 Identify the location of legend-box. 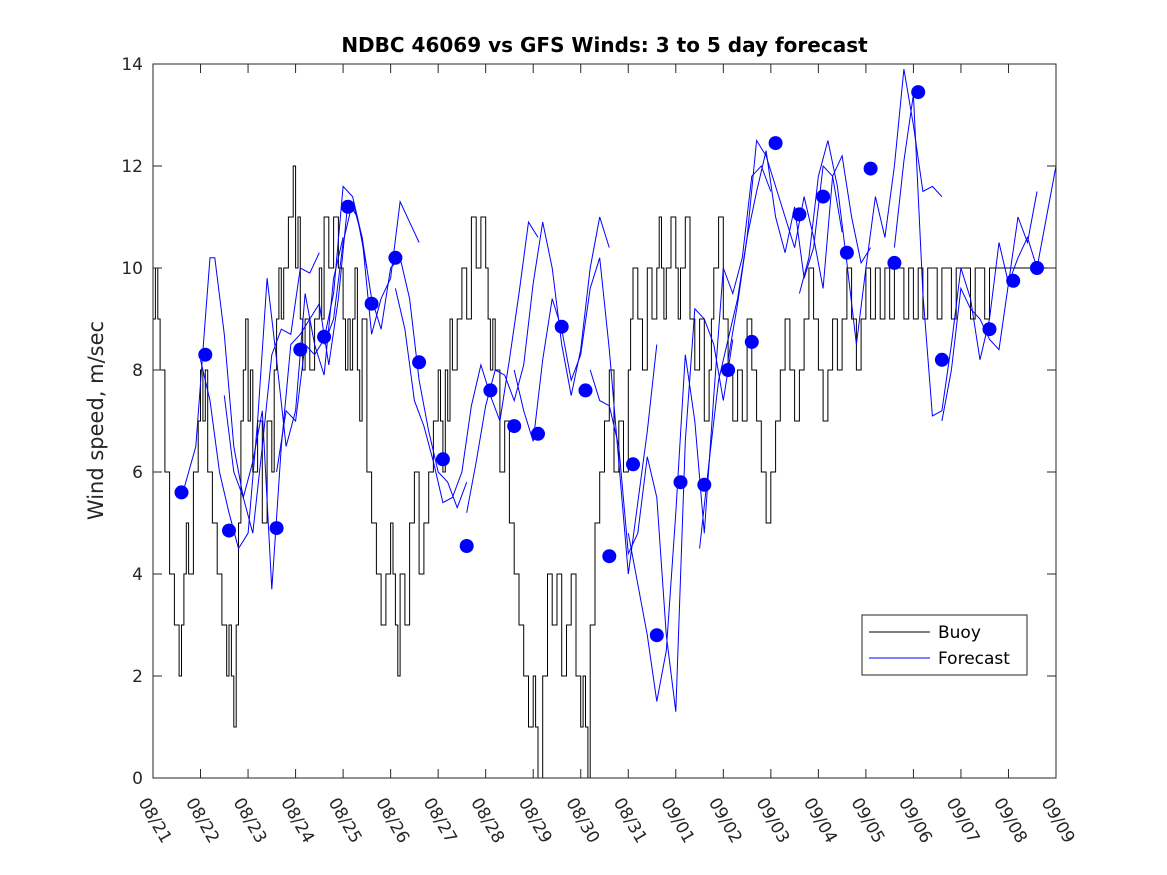
(944, 645).